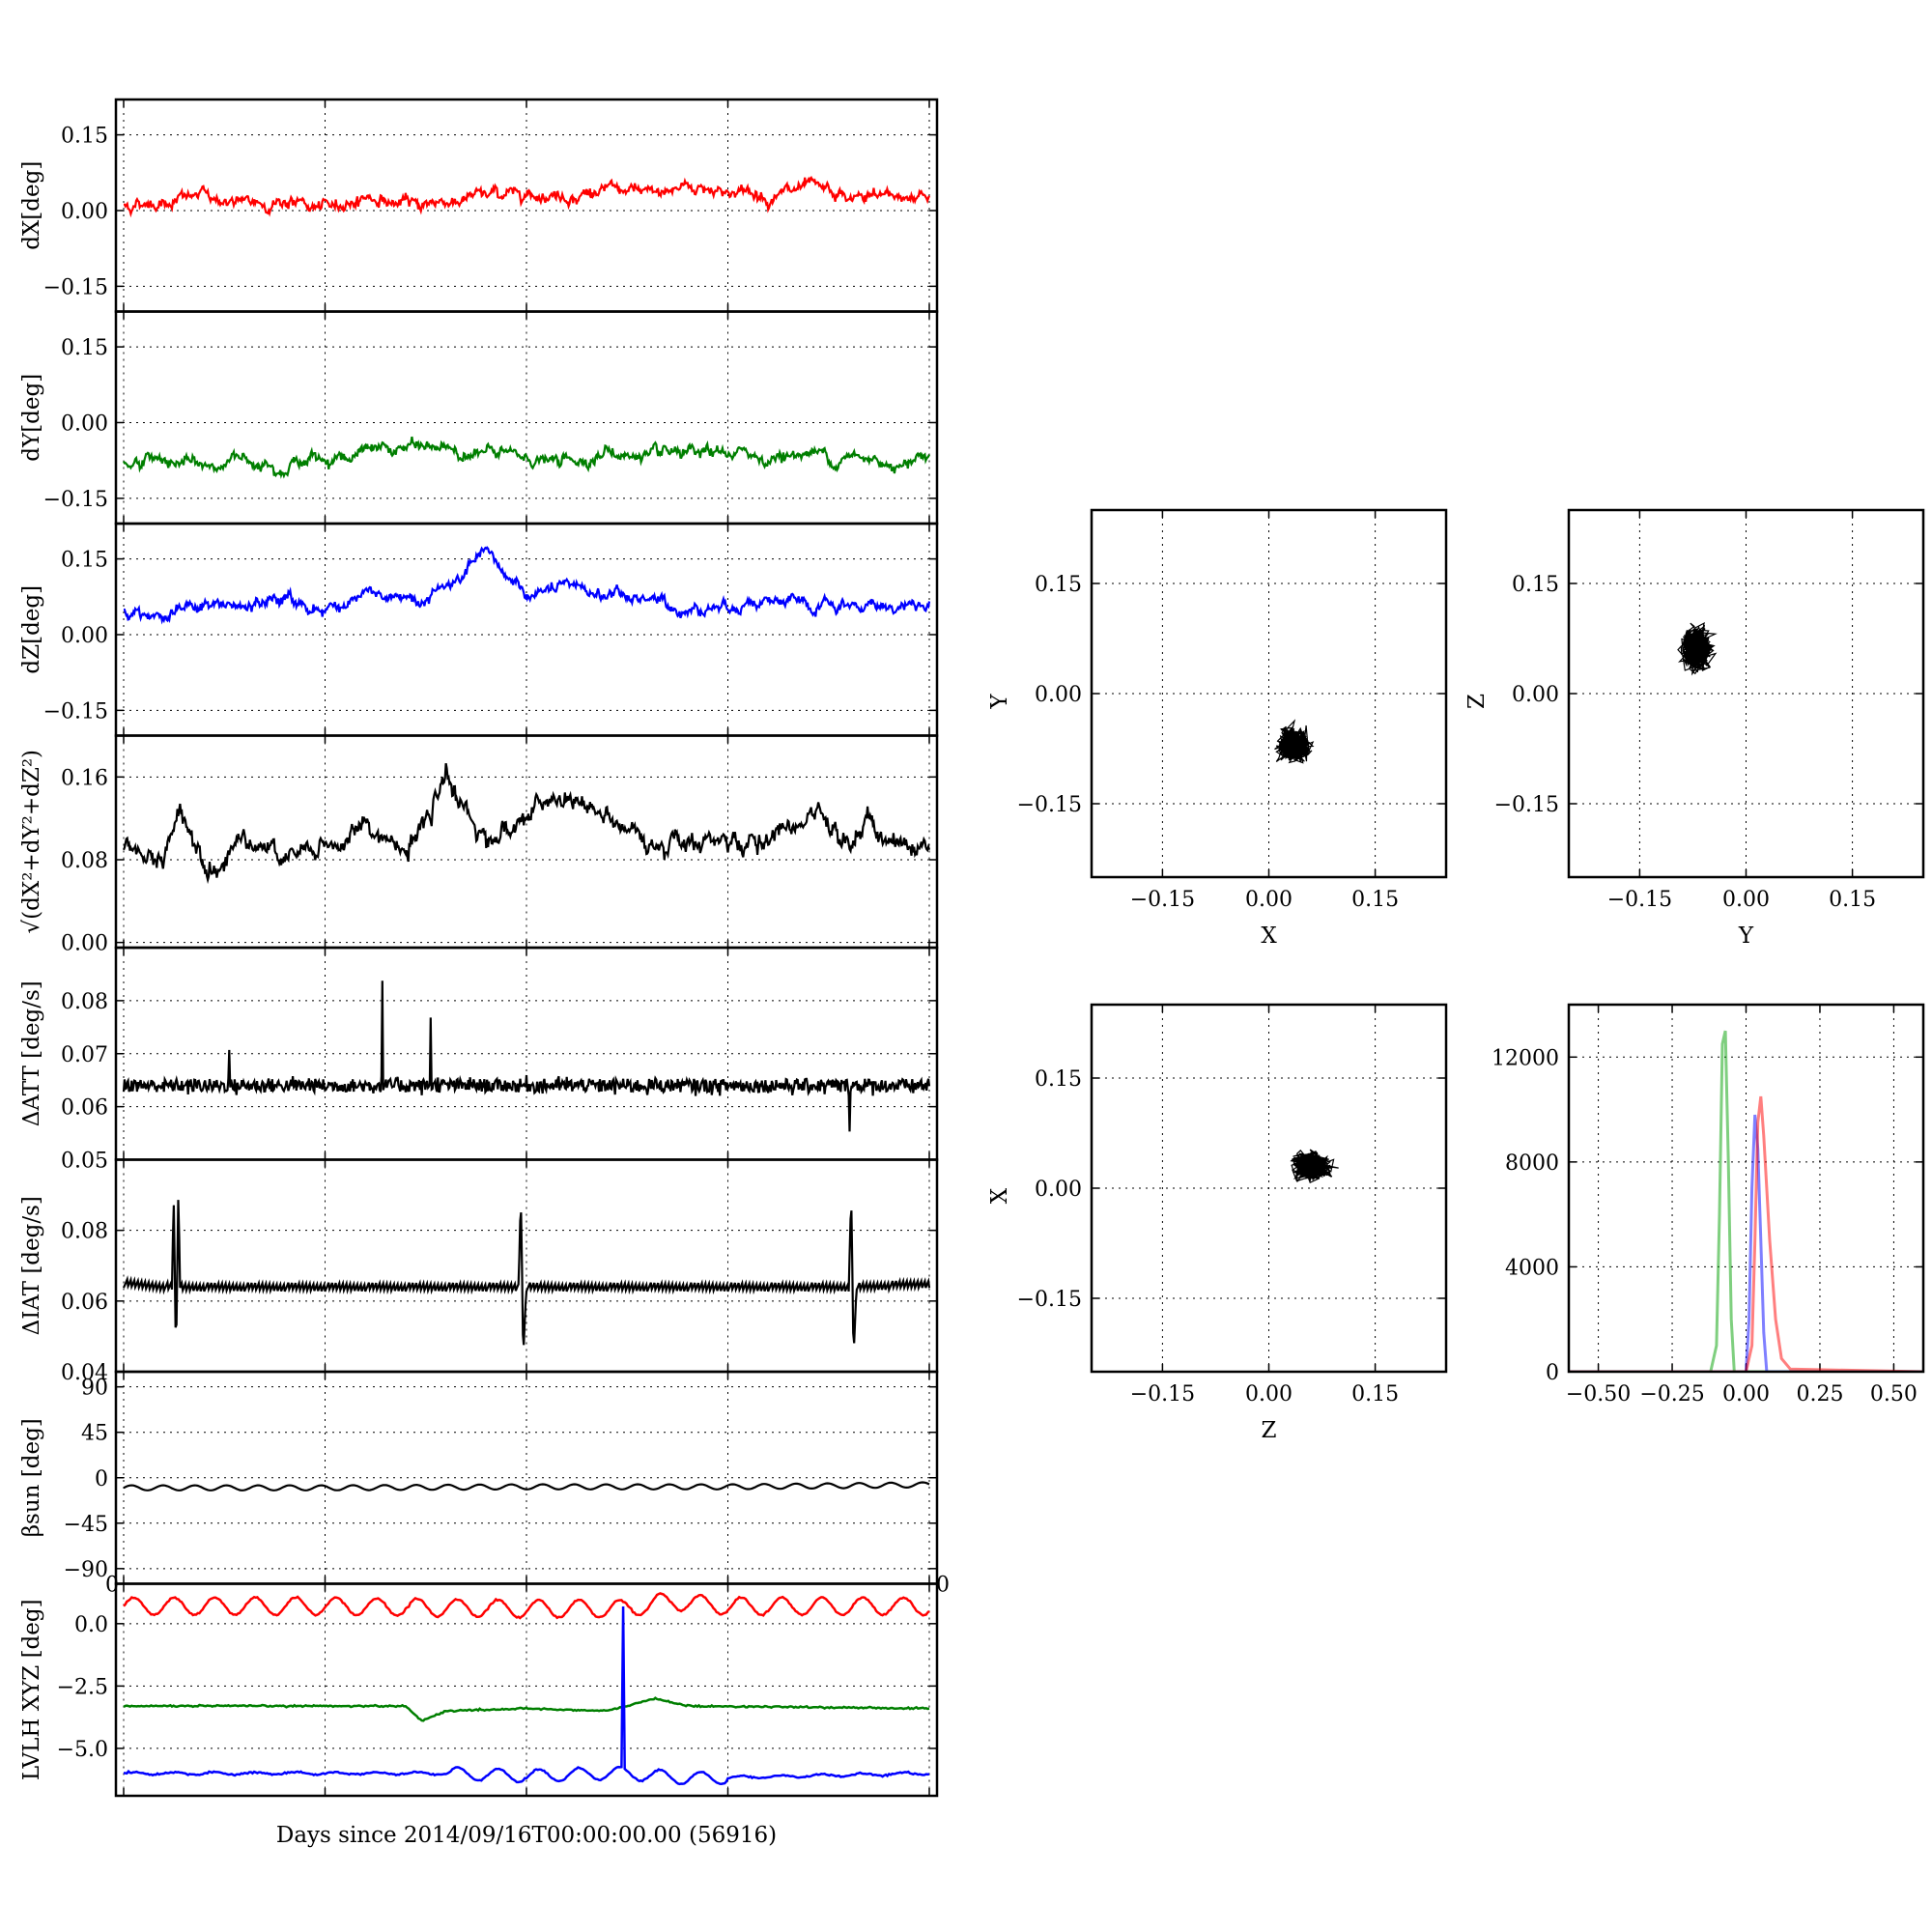 This screenshot has width=1932, height=1932. Describe the element at coordinates (1525, 1058) in the screenshot. I see `y-tick-label: 12000` at that location.